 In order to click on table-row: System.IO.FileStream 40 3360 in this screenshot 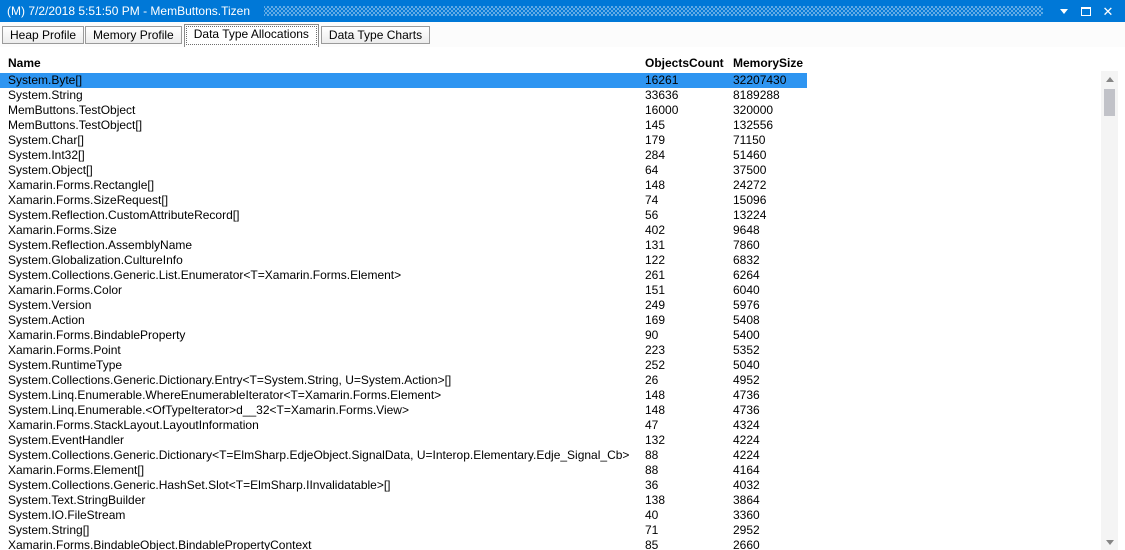, I will do `click(403, 515)`.